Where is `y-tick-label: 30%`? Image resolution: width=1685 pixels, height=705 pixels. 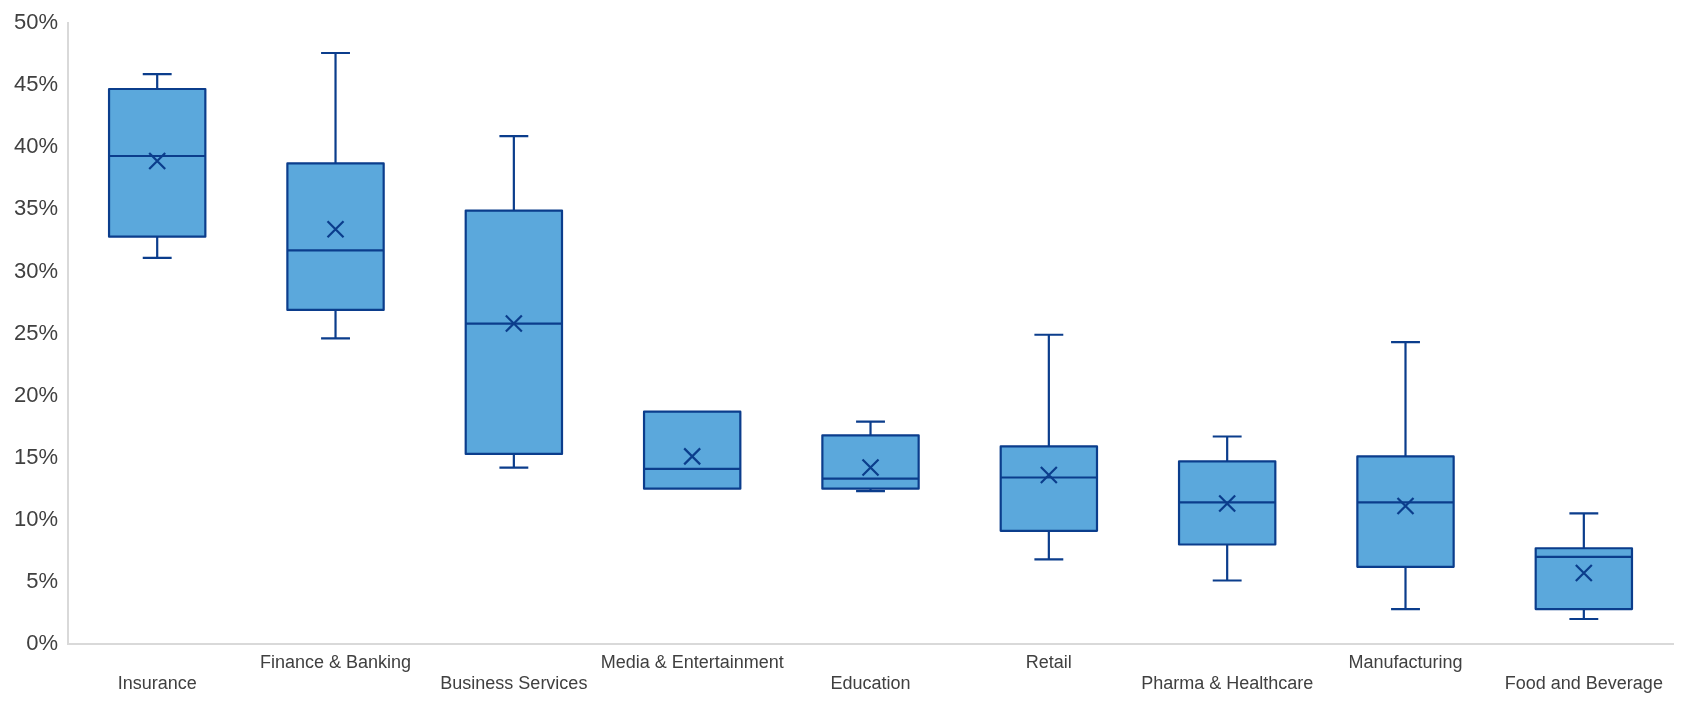
y-tick-label: 30% is located at coordinates (36, 270).